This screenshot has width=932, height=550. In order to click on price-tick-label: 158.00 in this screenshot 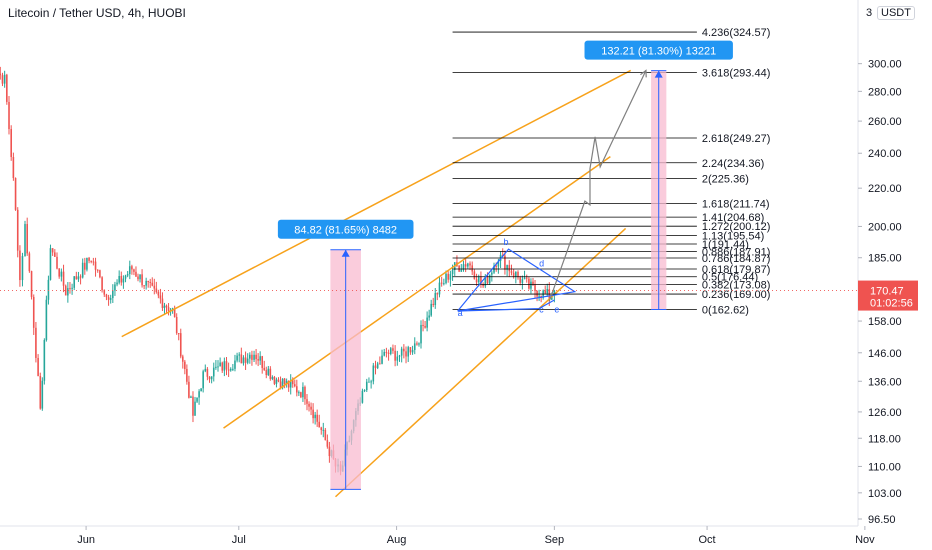, I will do `click(885, 322)`.